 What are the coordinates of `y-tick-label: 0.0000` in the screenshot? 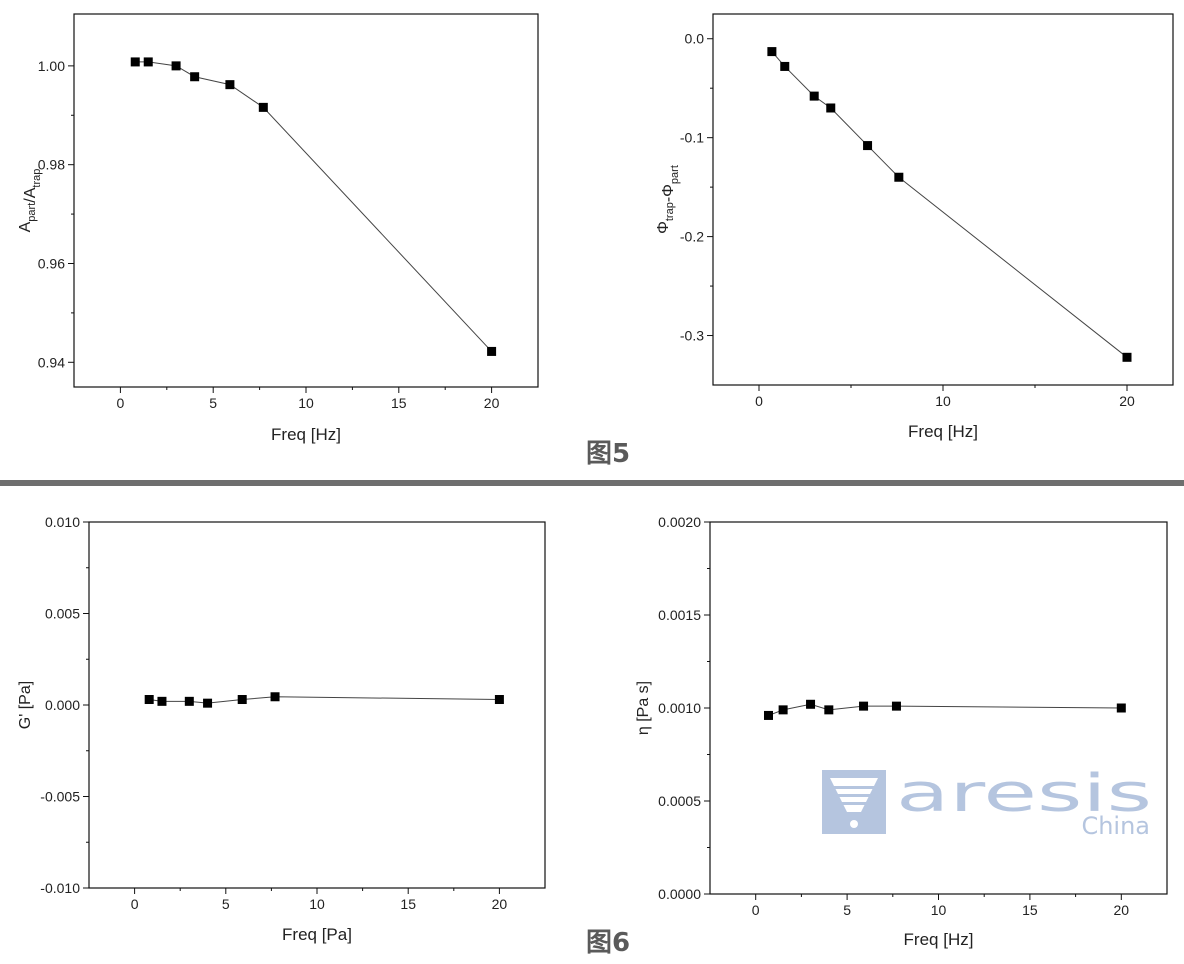 It's located at (679, 894).